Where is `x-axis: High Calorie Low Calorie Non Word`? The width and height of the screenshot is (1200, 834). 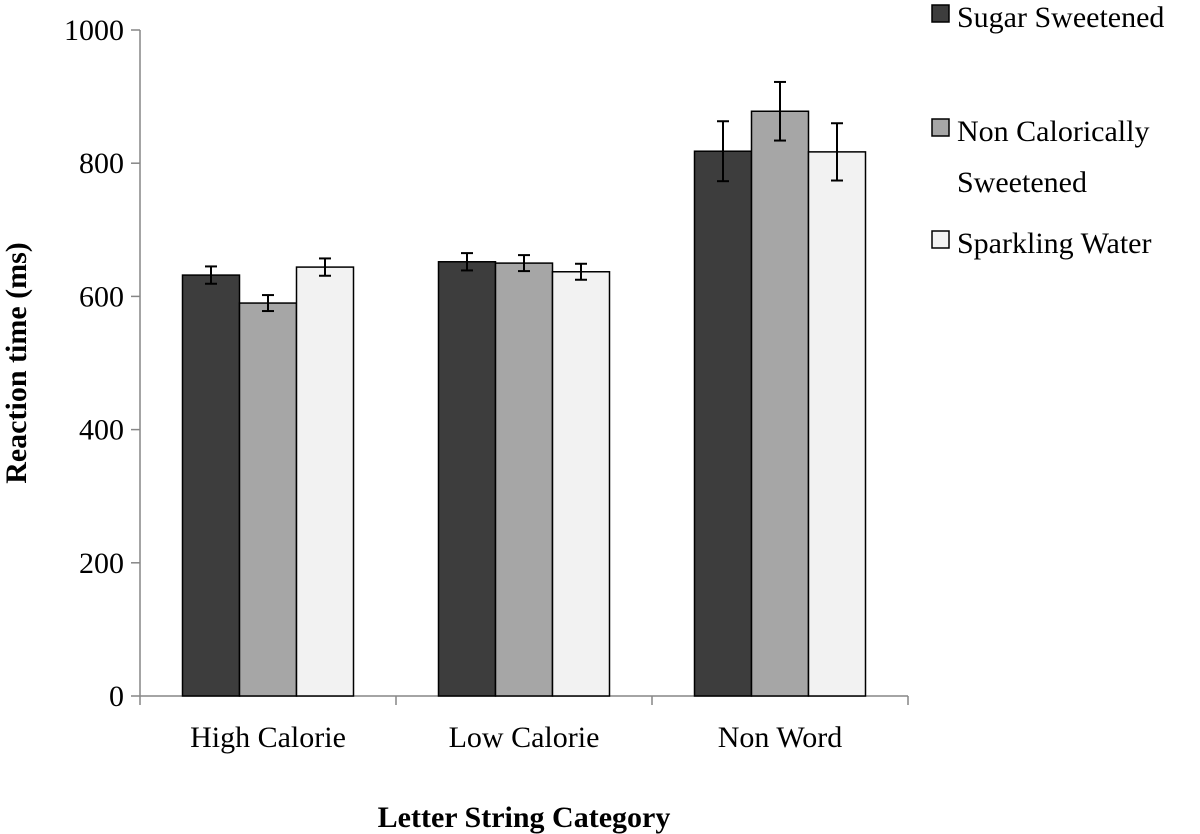
x-axis: High Calorie Low Calorie Non Word is located at coordinates (524, 724).